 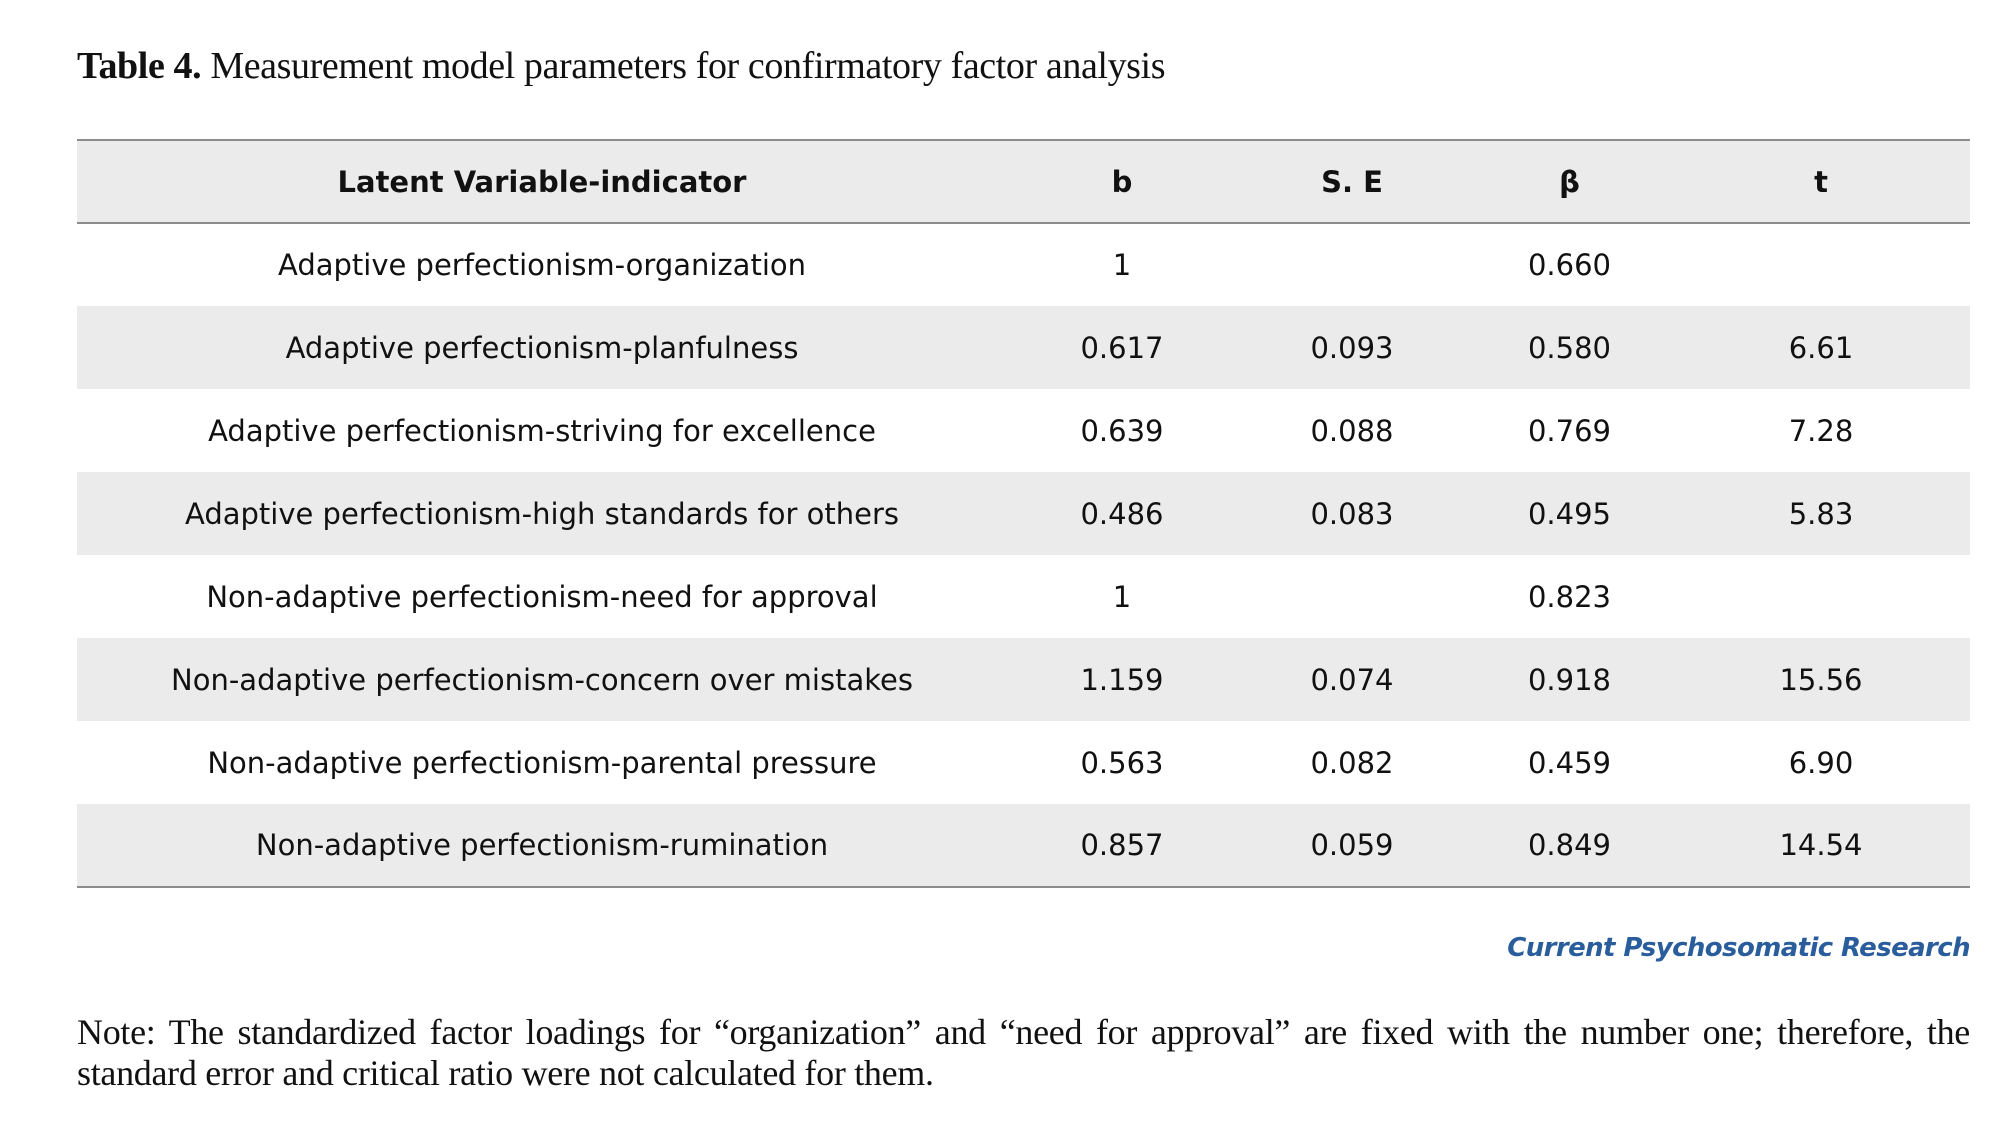 What do you see at coordinates (542, 845) in the screenshot?
I see `cell-indicator: Non-adaptive perfectionism-rumination` at bounding box center [542, 845].